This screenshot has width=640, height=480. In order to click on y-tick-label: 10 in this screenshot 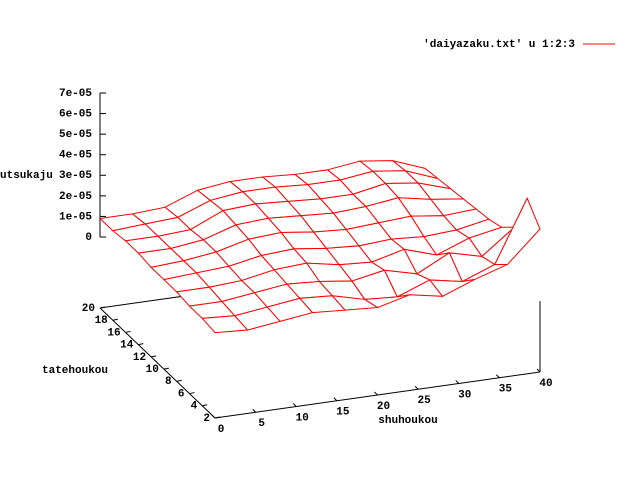, I will do `click(152, 370)`.